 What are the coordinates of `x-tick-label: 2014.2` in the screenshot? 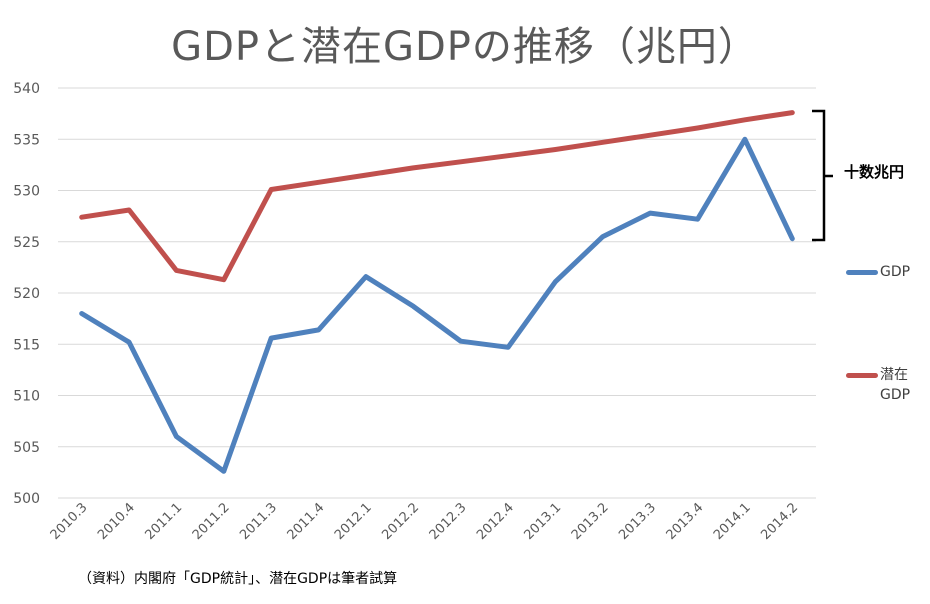 It's located at (779, 521).